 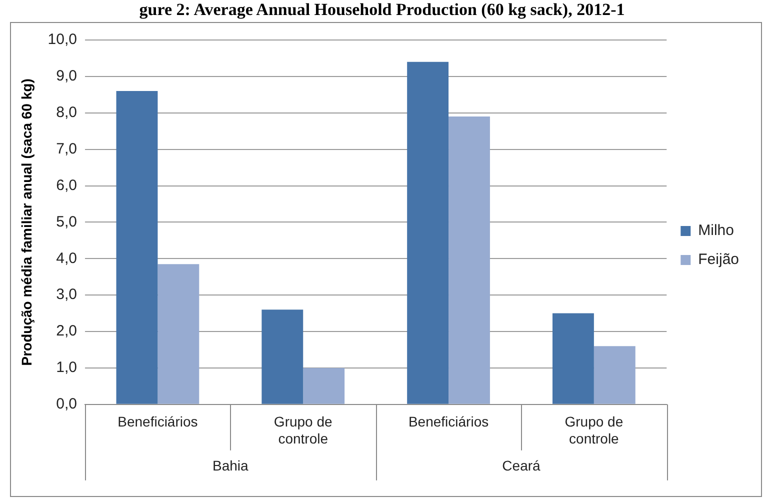 What do you see at coordinates (230, 465) in the screenshot?
I see `text: Bahia` at bounding box center [230, 465].